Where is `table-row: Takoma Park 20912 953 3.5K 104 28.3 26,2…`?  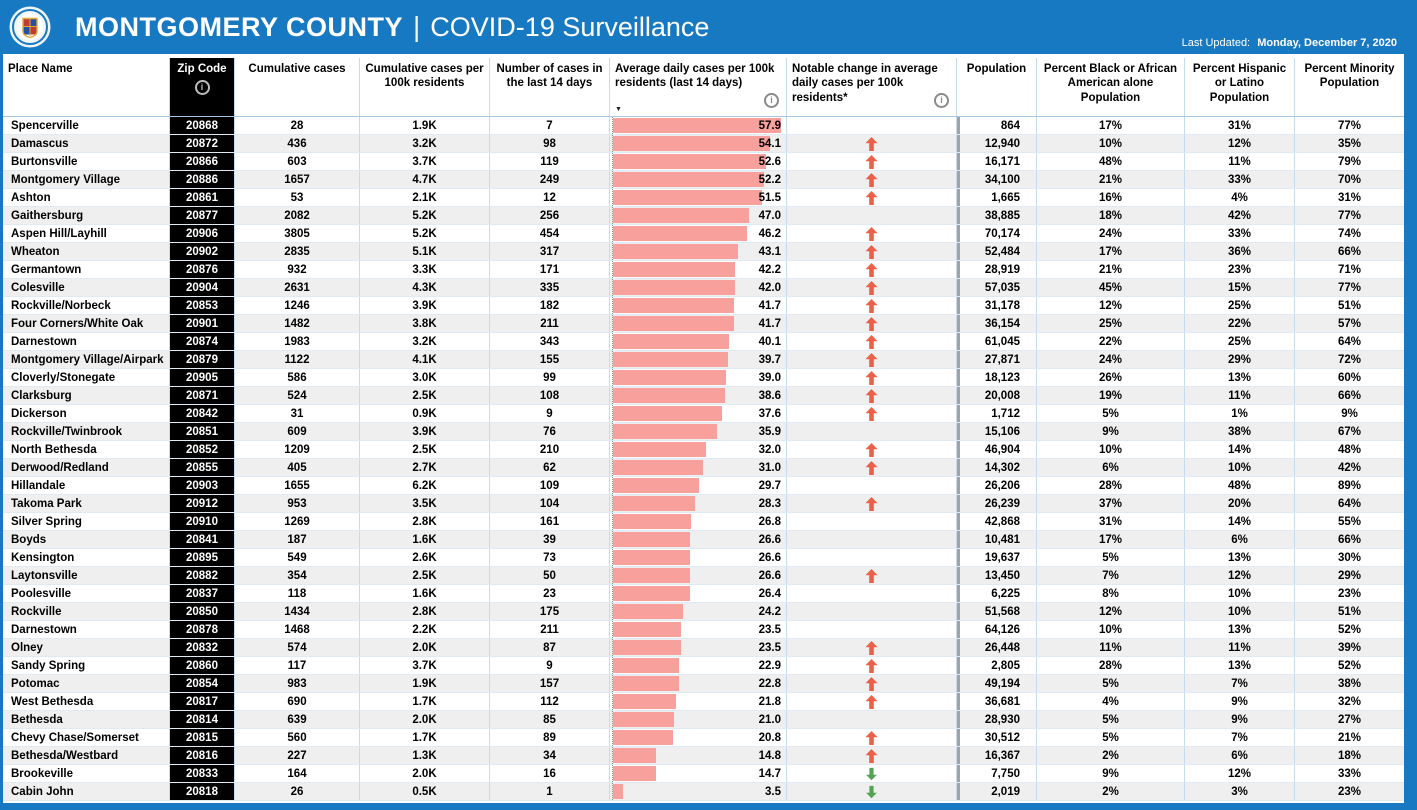 table-row: Takoma Park 20912 953 3.5K 104 28.3 26,2… is located at coordinates (703, 504).